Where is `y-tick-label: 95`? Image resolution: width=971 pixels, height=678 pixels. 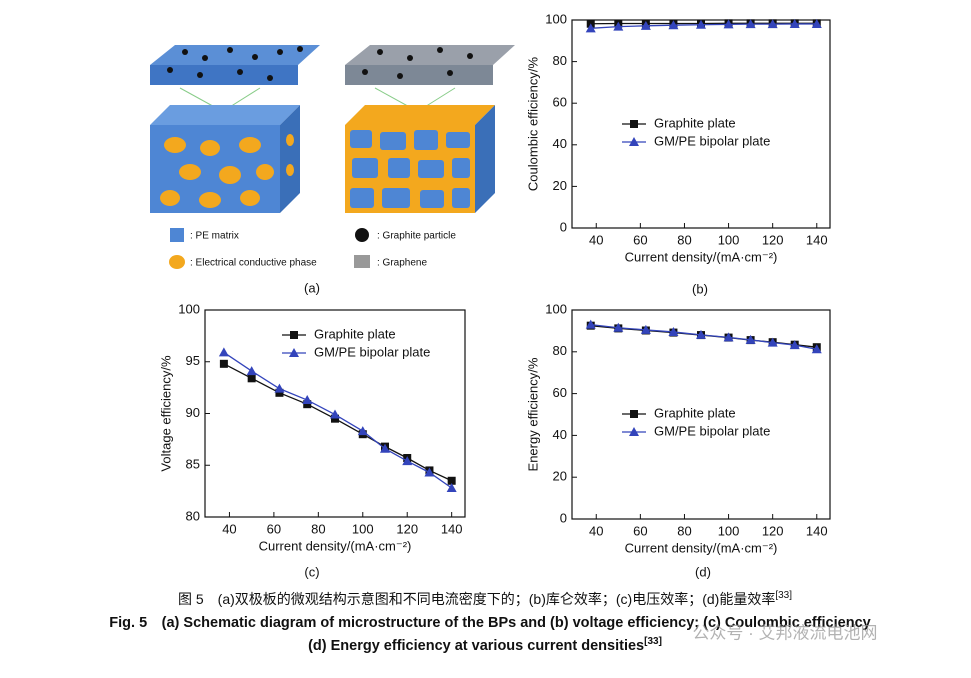 y-tick-label: 95 is located at coordinates (193, 360).